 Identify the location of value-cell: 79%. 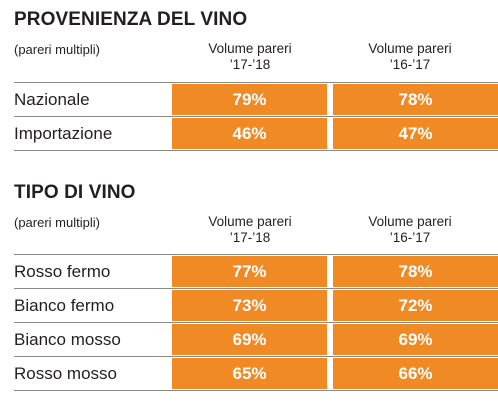
(249, 99).